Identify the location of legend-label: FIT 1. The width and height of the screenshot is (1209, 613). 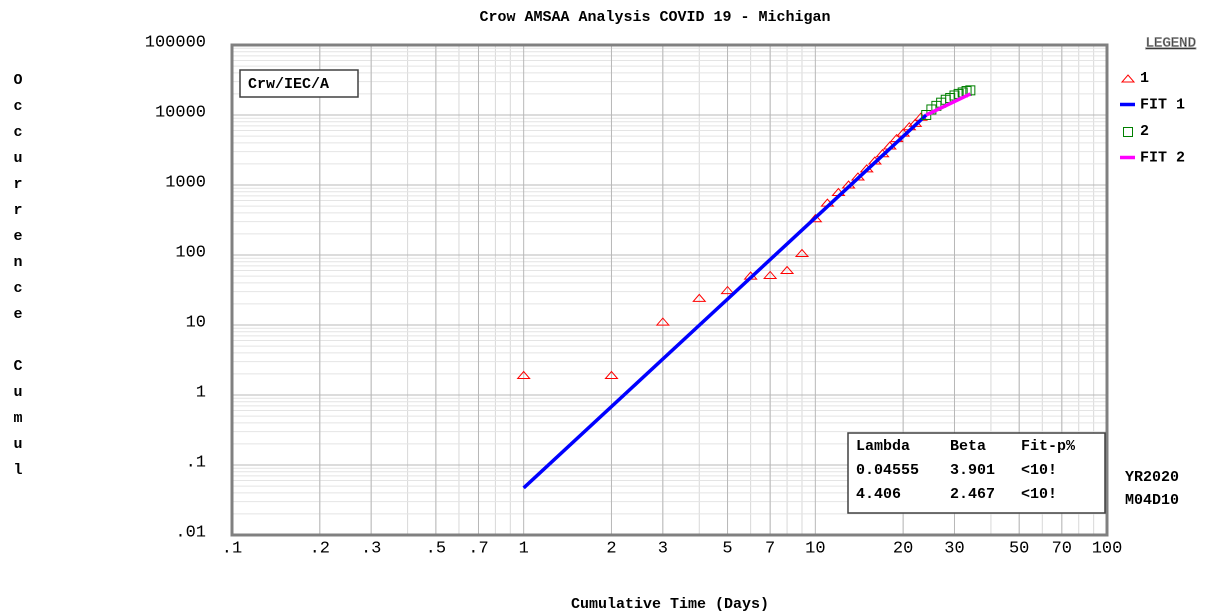
(1162, 104).